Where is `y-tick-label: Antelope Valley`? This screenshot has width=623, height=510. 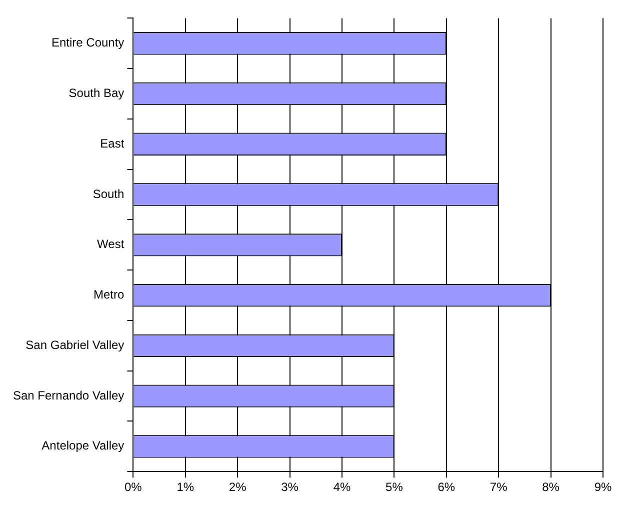
y-tick-label: Antelope Valley is located at coordinates (83, 445).